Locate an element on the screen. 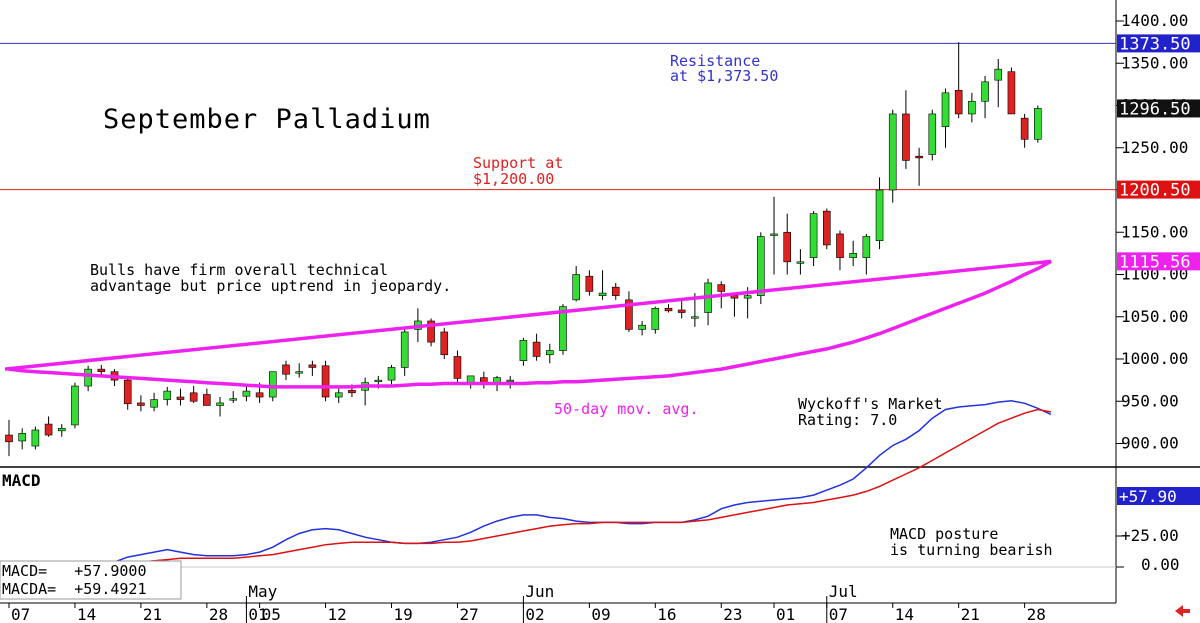 The width and height of the screenshot is (1200, 623). bulls-annotation-line-1: Bulls have firm overall technical is located at coordinates (239, 270).